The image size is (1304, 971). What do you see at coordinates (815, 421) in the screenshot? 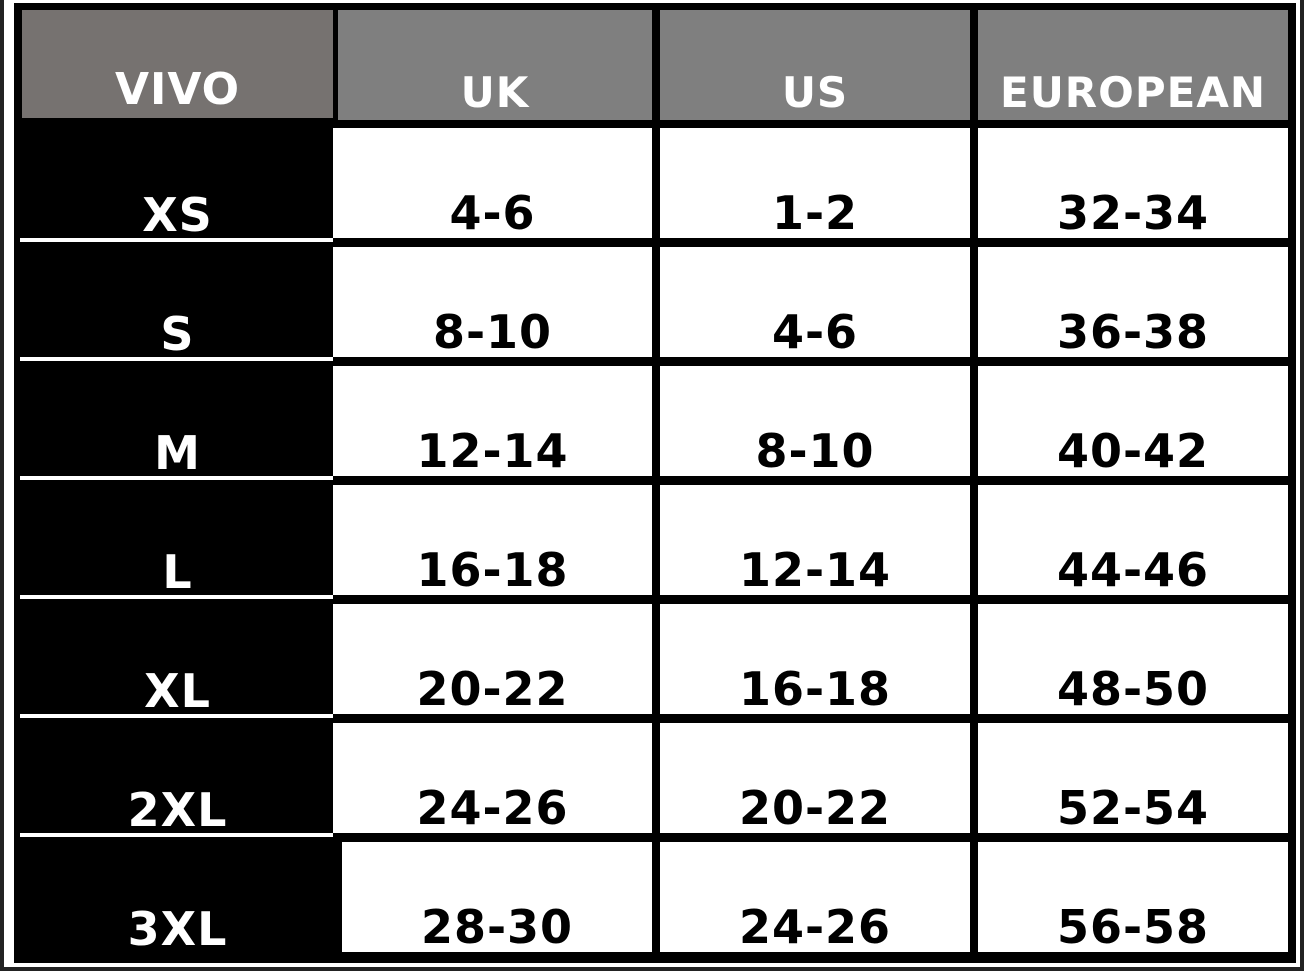
I see `size-value-us: 8-10` at bounding box center [815, 421].